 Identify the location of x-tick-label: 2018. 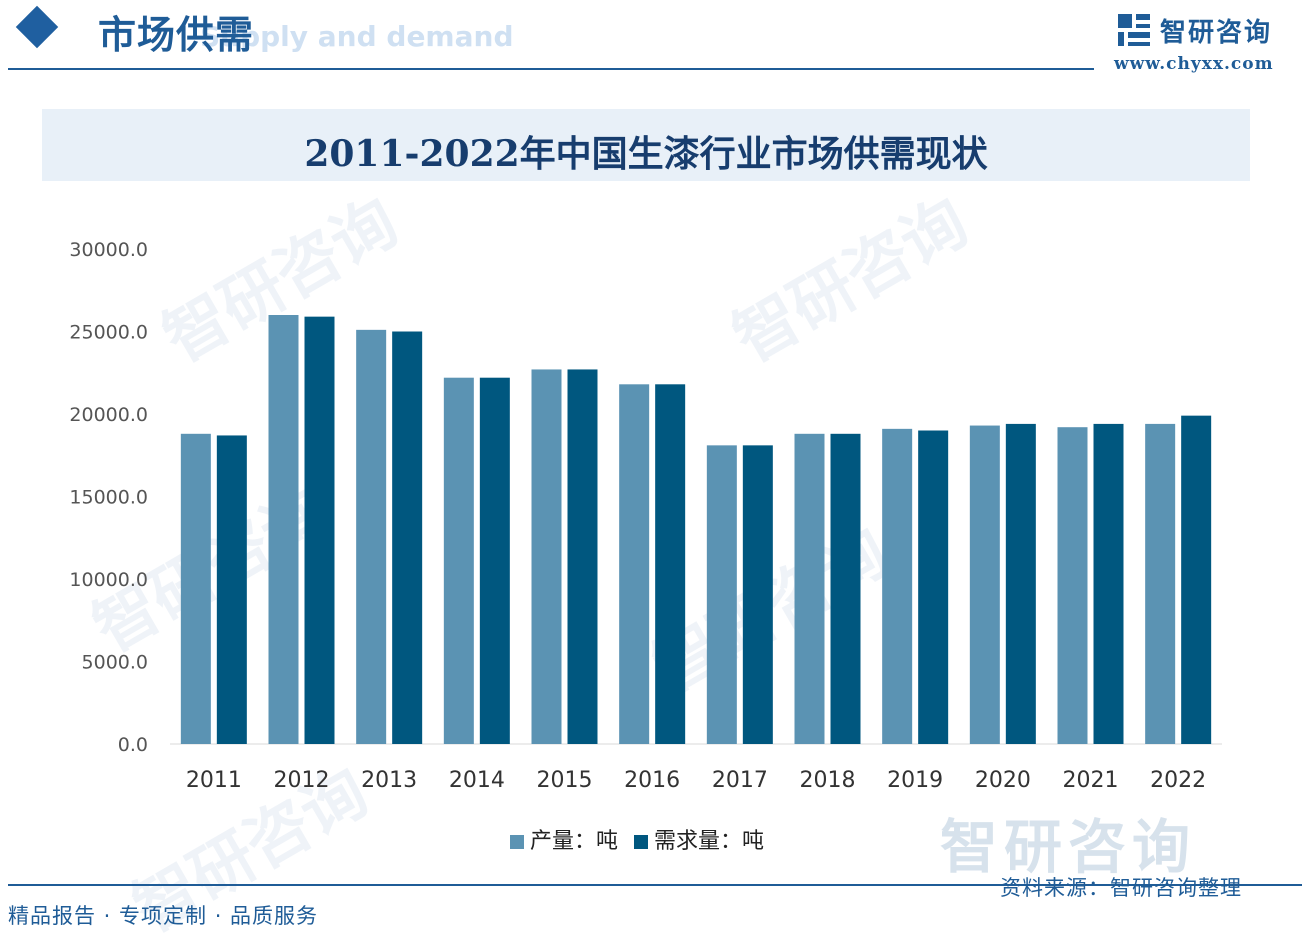
(828, 780).